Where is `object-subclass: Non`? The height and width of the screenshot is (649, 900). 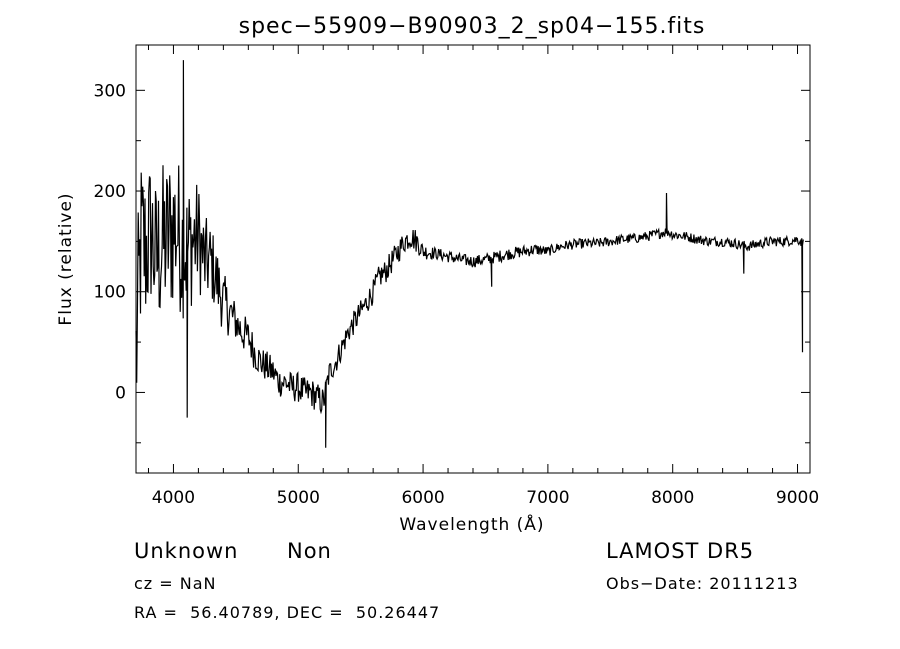 object-subclass: Non is located at coordinates (309, 551).